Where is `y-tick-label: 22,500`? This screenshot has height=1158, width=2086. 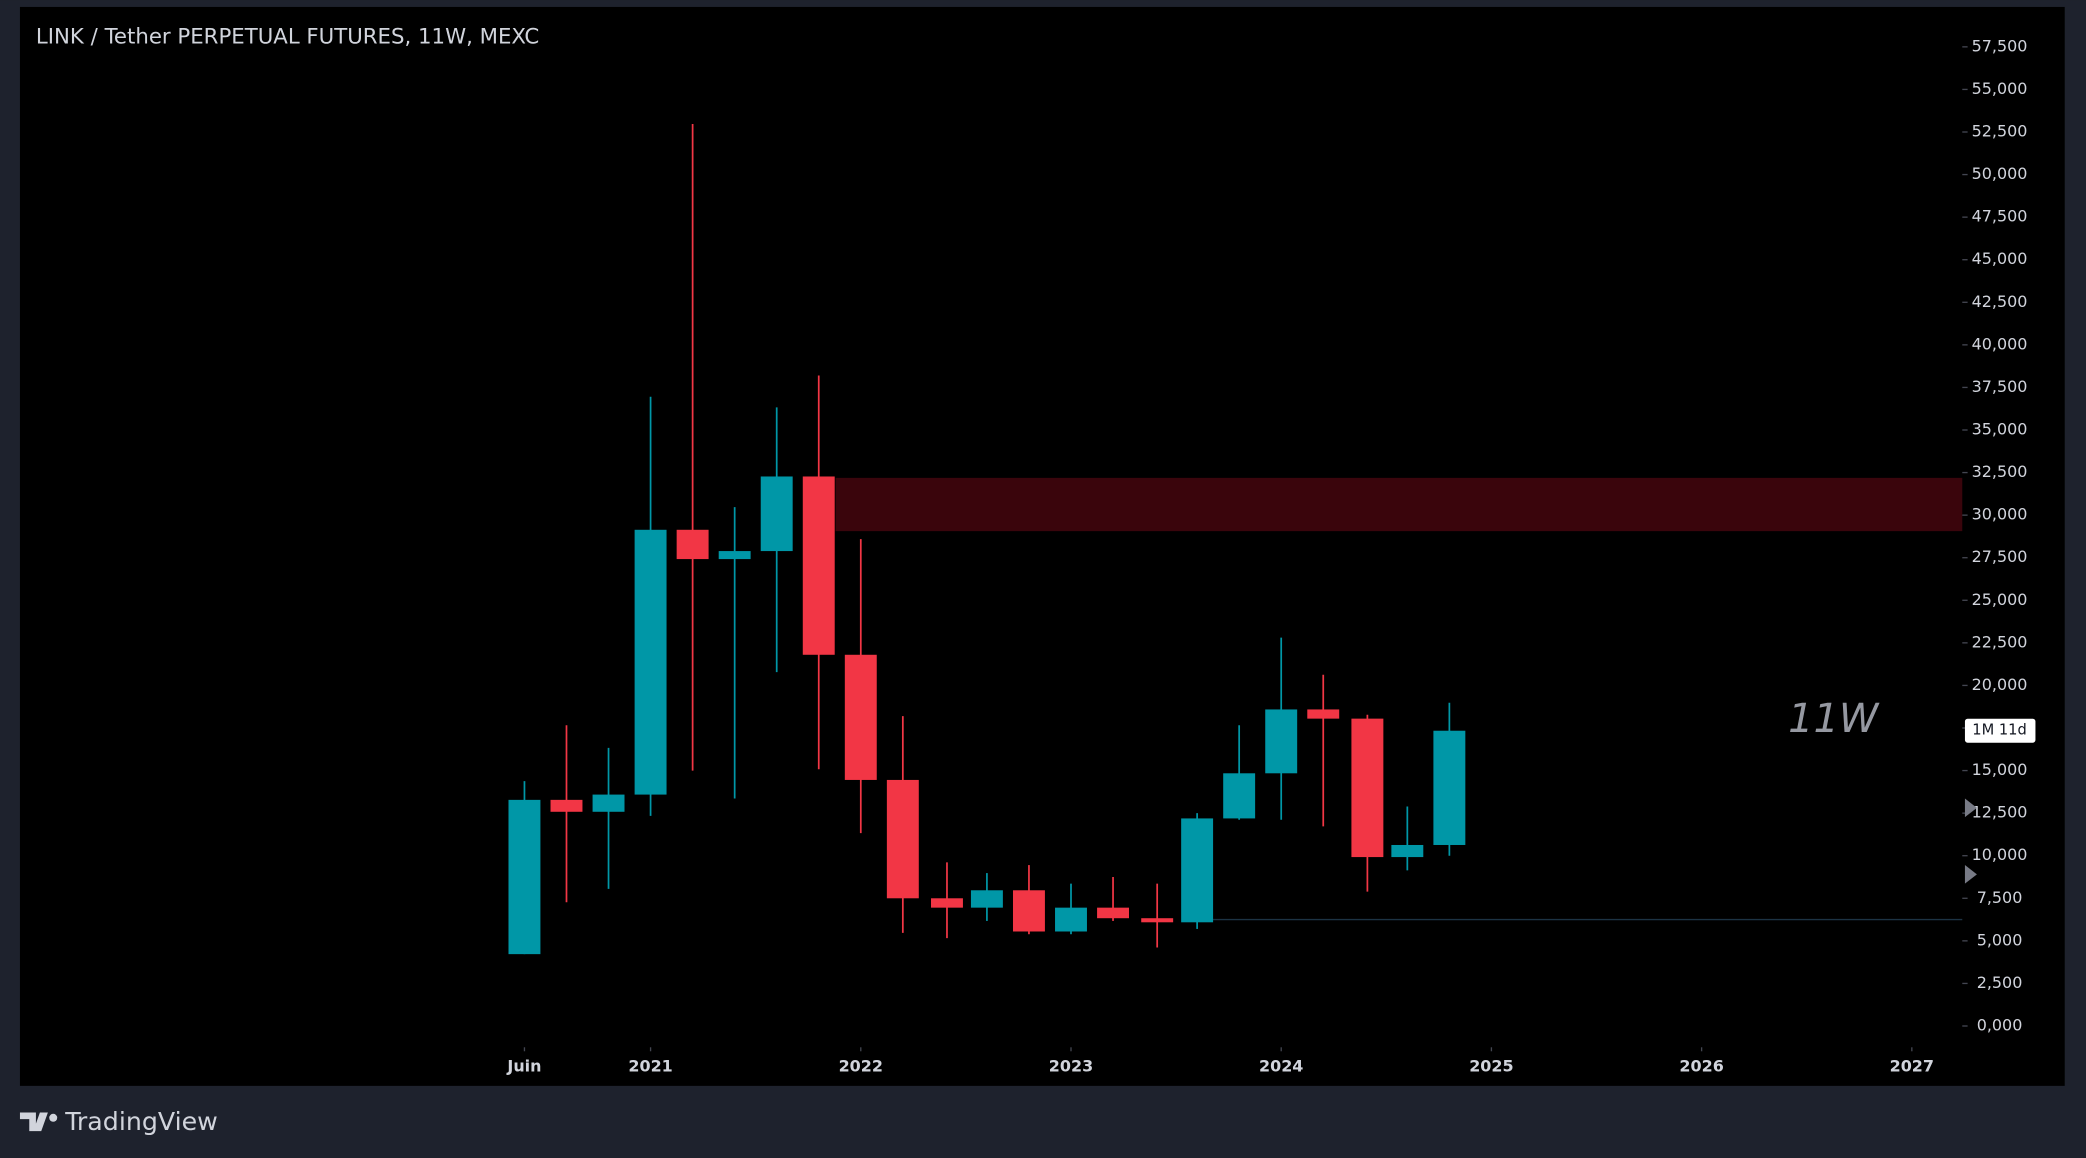 y-tick-label: 22,500 is located at coordinates (2000, 641).